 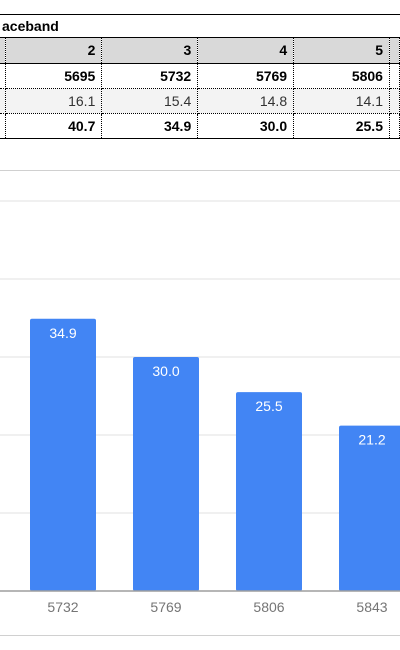 What do you see at coordinates (150, 51) in the screenshot?
I see `header-cell: 3` at bounding box center [150, 51].